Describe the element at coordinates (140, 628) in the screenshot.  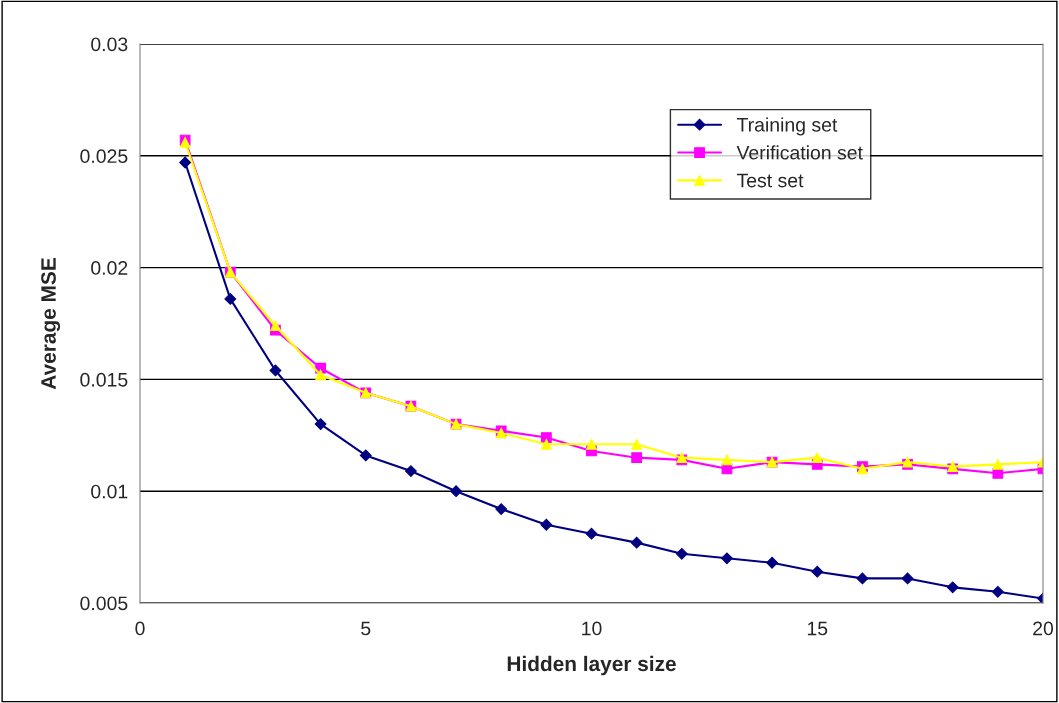
I see `x-tick-label: 0` at that location.